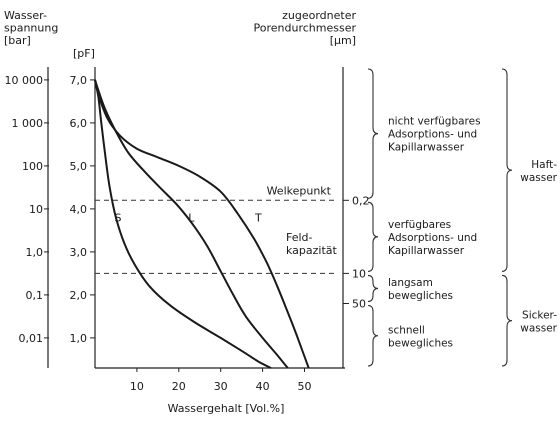 Image resolution: width=560 pixels, height=423 pixels. What do you see at coordinates (31, 338) in the screenshot?
I see `bar-tick-label: 0,01` at bounding box center [31, 338].